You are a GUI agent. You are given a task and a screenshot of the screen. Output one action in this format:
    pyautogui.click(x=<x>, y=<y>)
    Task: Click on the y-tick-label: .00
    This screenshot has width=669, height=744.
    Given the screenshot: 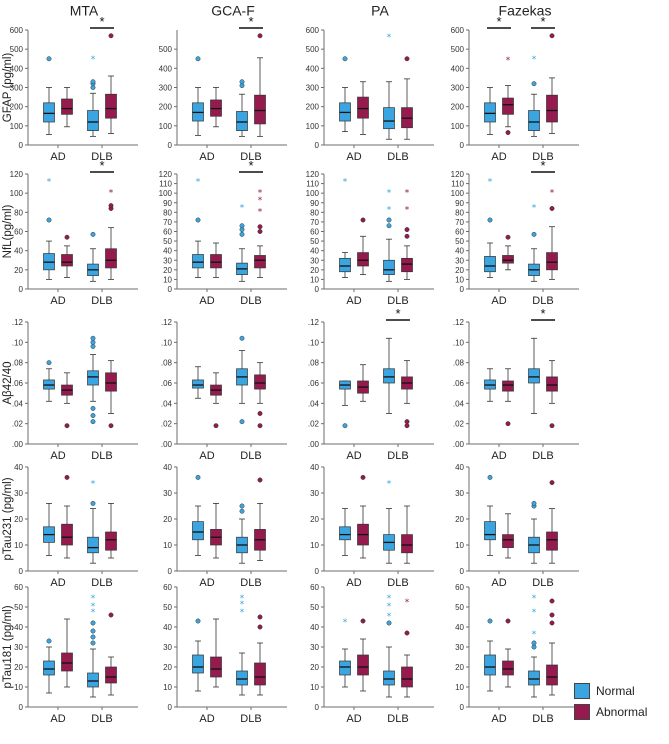 What is the action you would take?
    pyautogui.click(x=459, y=444)
    